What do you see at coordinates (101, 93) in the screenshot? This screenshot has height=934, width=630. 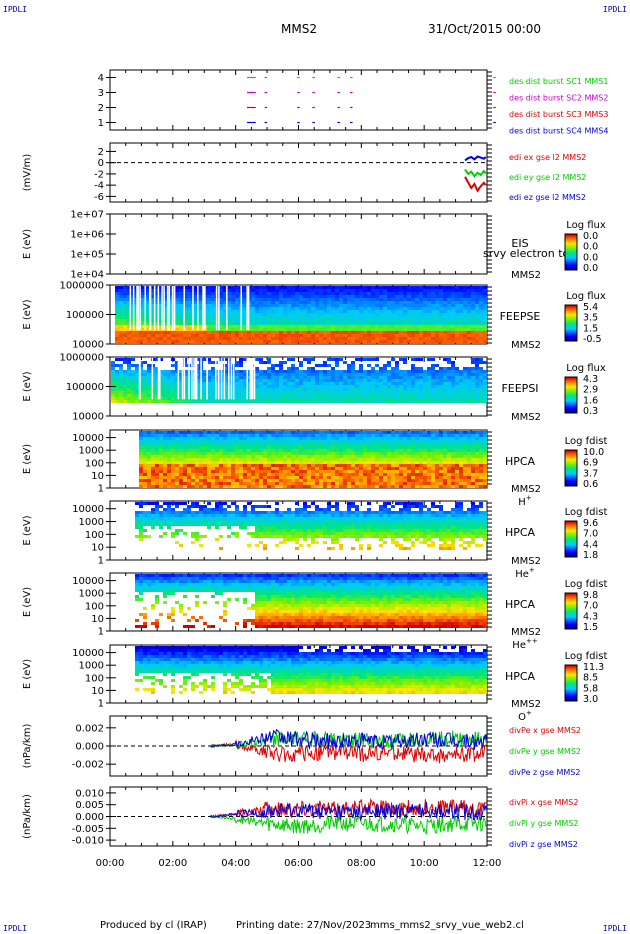 I see `y-tick-label: 3` at bounding box center [101, 93].